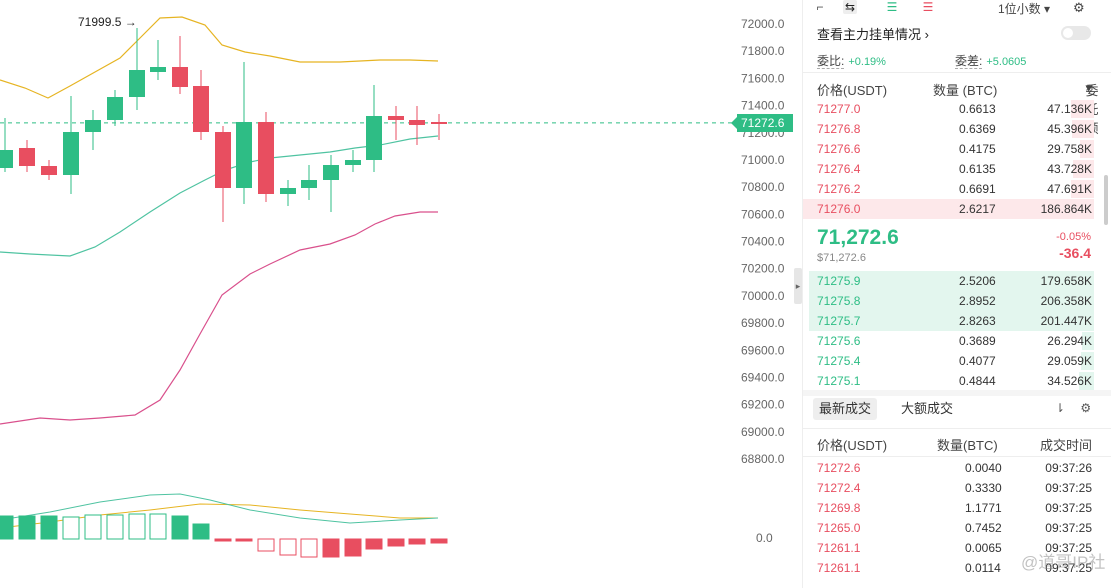  Describe the element at coordinates (1066, 209) in the screenshot. I see `total-cell: 186.864K` at that location.